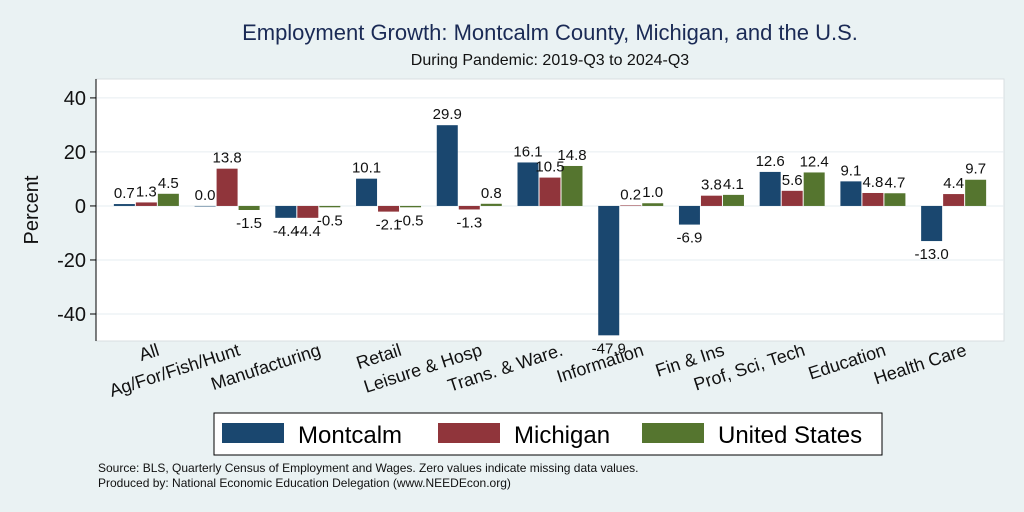 The width and height of the screenshot is (1024, 512). I want to click on legend: Montcalm Michigan United States, so click(548, 434).